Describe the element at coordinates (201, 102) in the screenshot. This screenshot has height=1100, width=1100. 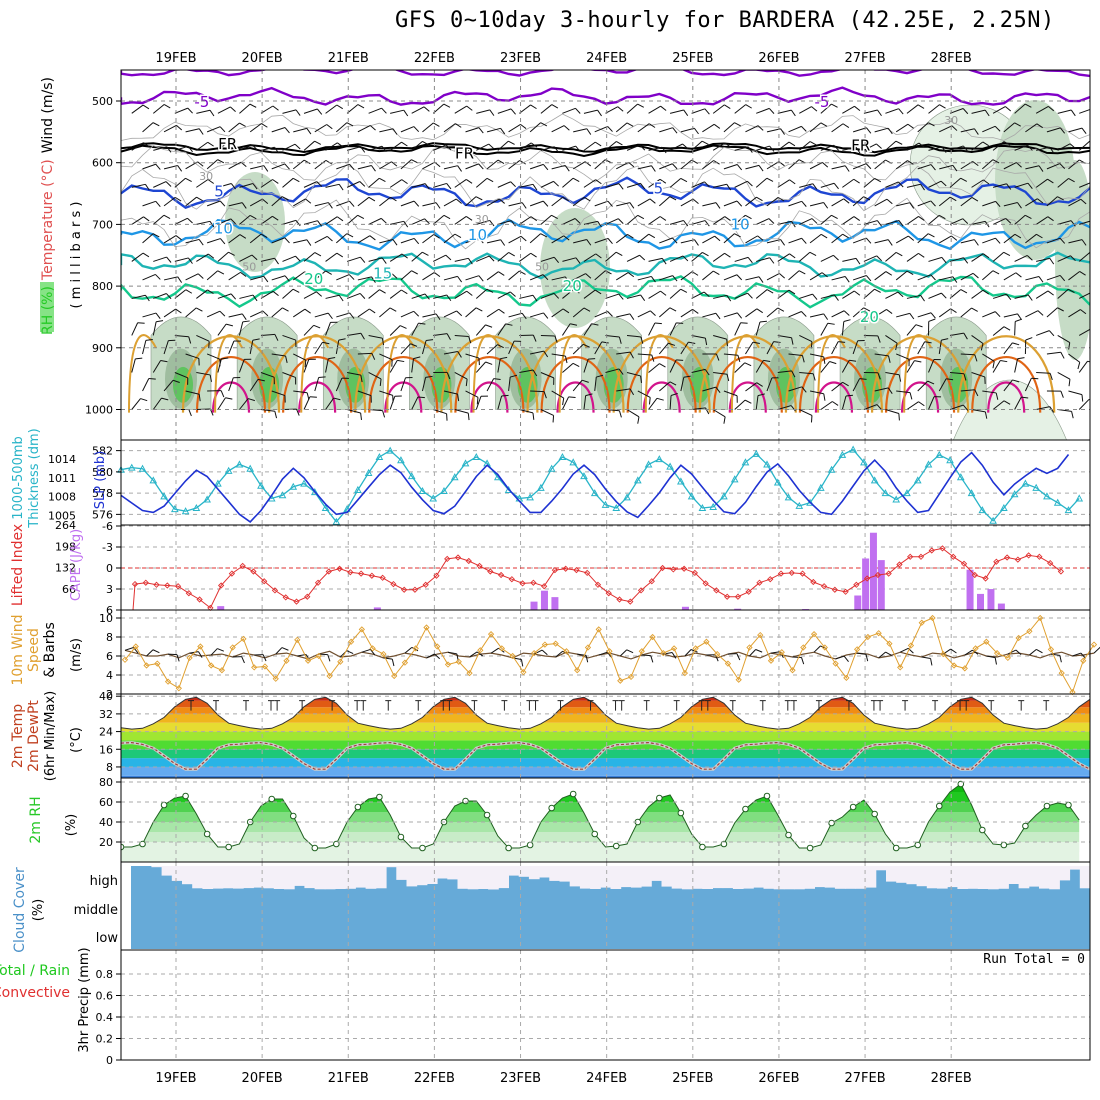
I see `contour-label: -5` at that location.